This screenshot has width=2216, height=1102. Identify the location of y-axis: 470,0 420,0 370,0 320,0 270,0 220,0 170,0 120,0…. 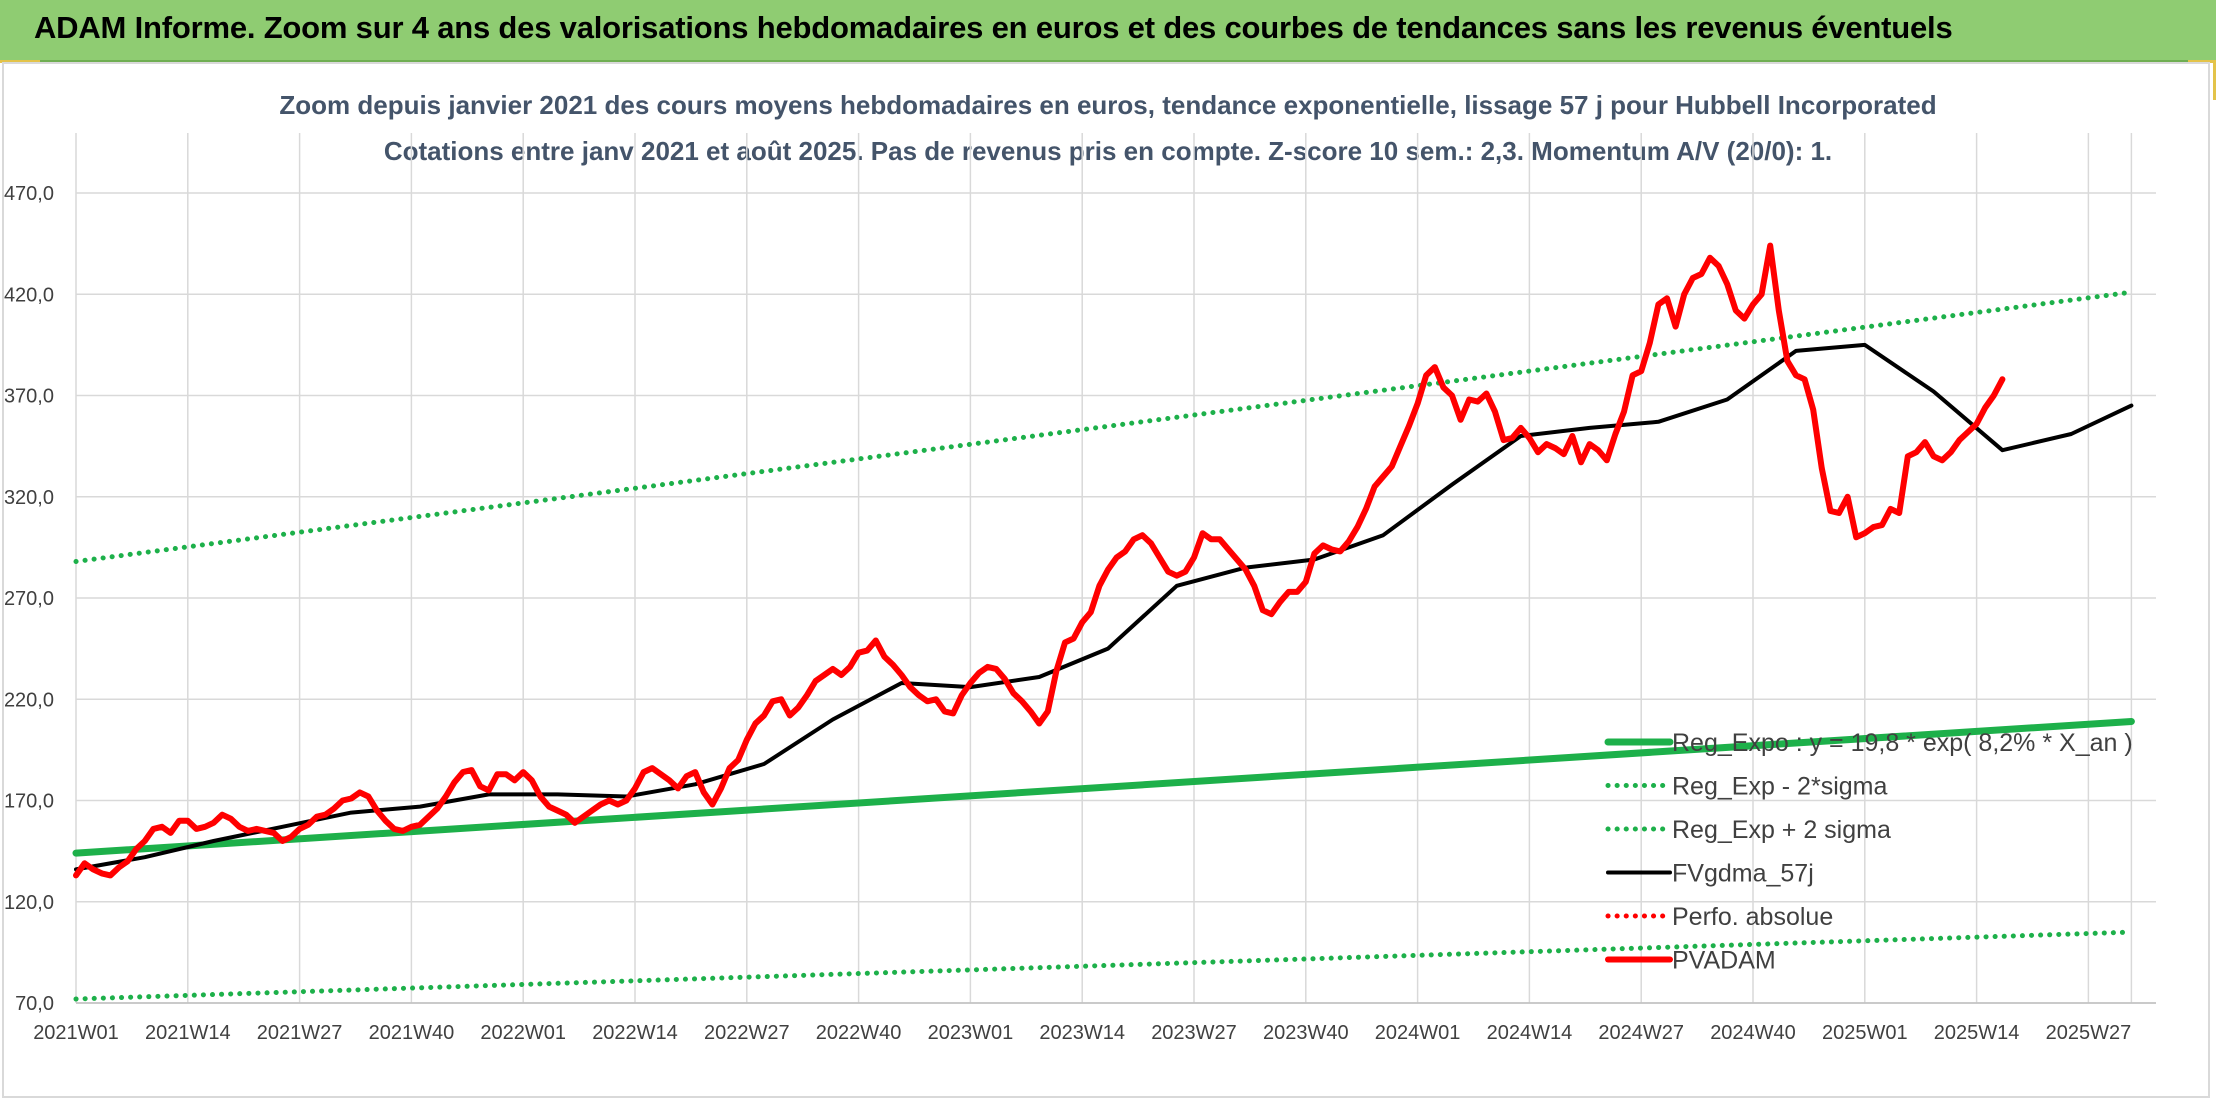
(29, 599).